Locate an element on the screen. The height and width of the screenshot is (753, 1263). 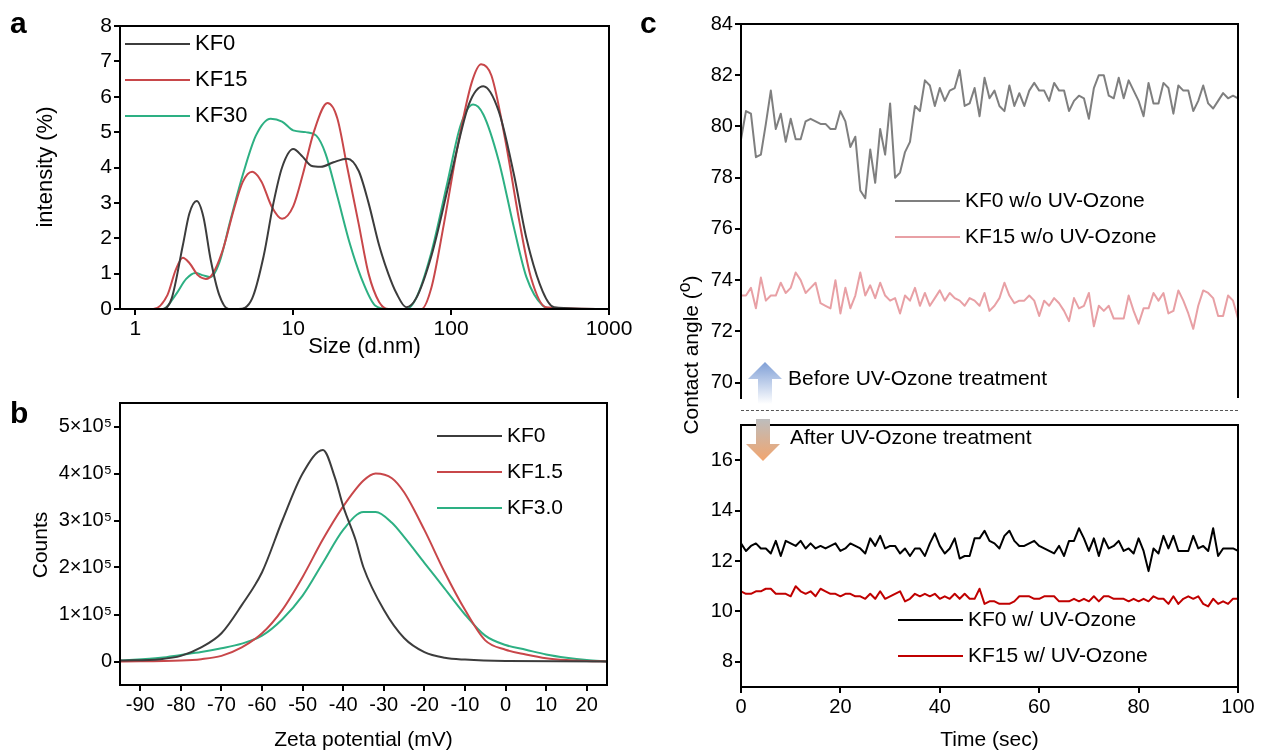
chart-title: a is located at coordinates (18, 22).